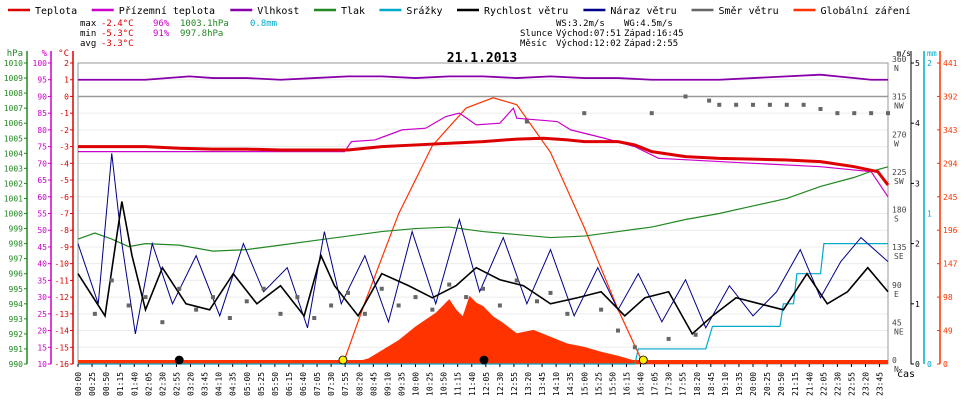 The image size is (966, 400). What do you see at coordinates (929, 63) in the screenshot?
I see `mm-tick-label: 2` at bounding box center [929, 63].